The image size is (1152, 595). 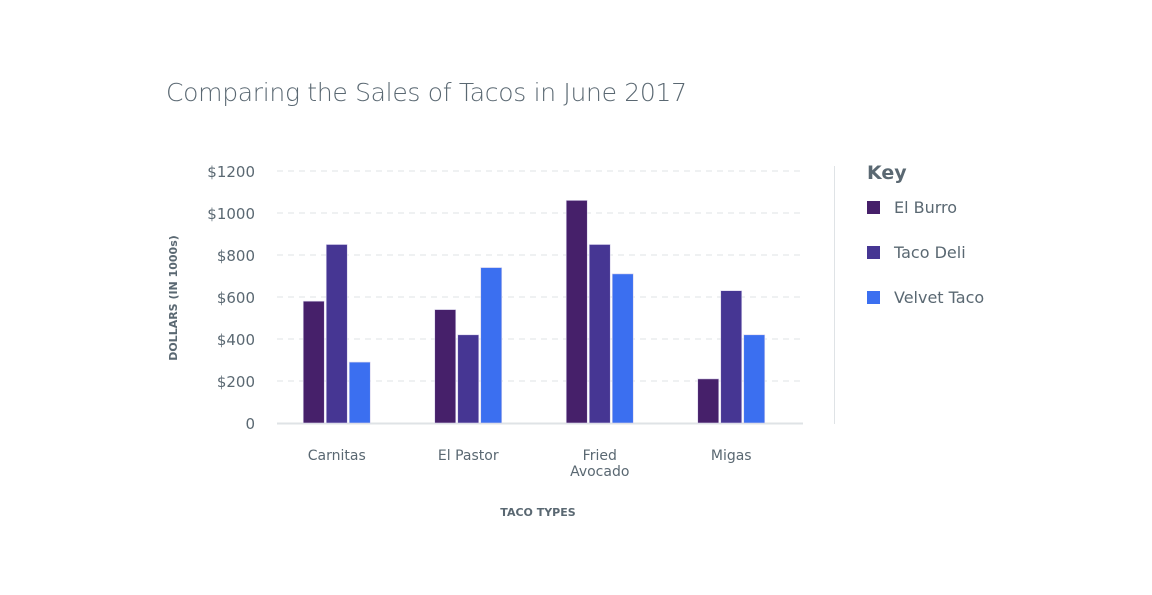 I want to click on y-tick-label: $1000, so click(x=231, y=214).